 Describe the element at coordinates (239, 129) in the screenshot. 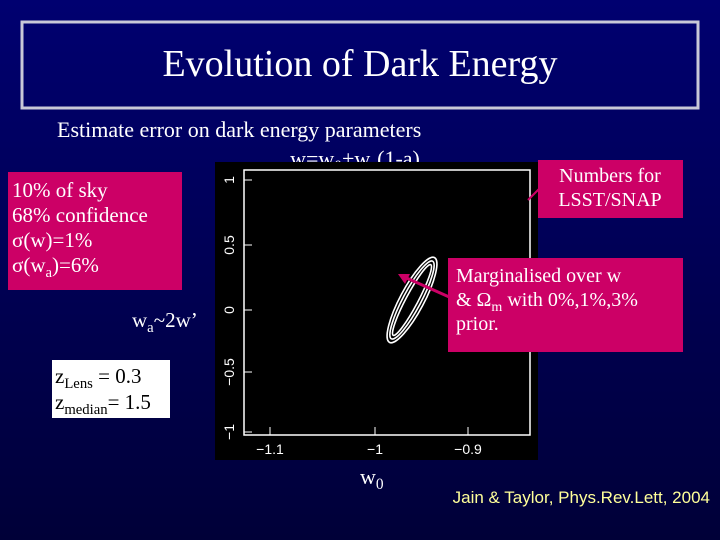

I see `subtitle: Estimate error on dark energy parameters` at that location.